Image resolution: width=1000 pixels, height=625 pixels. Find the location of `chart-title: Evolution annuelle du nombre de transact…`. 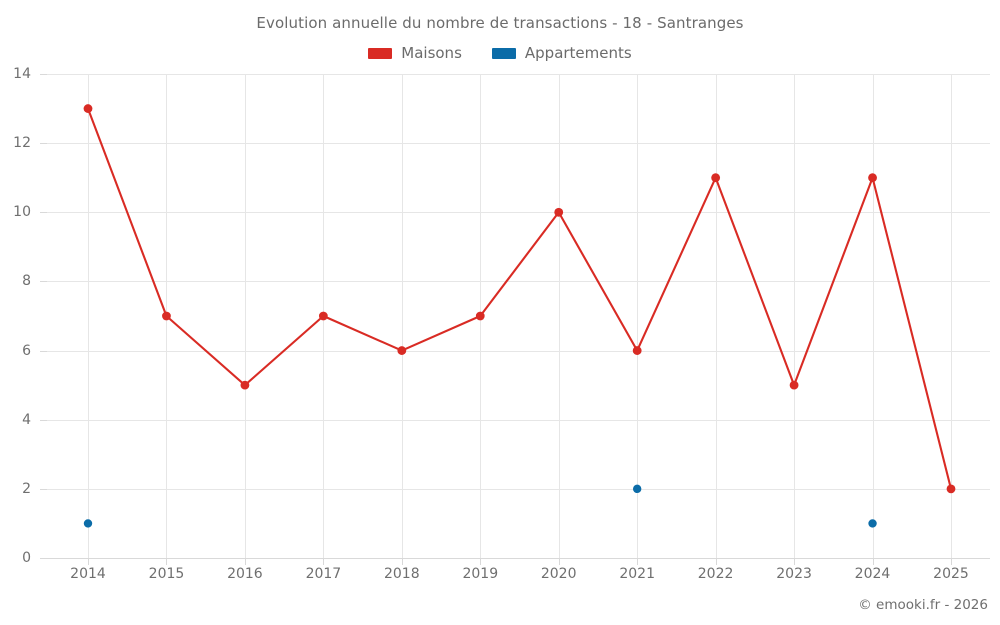

chart-title: Evolution annuelle du nombre de transact… is located at coordinates (500, 23).